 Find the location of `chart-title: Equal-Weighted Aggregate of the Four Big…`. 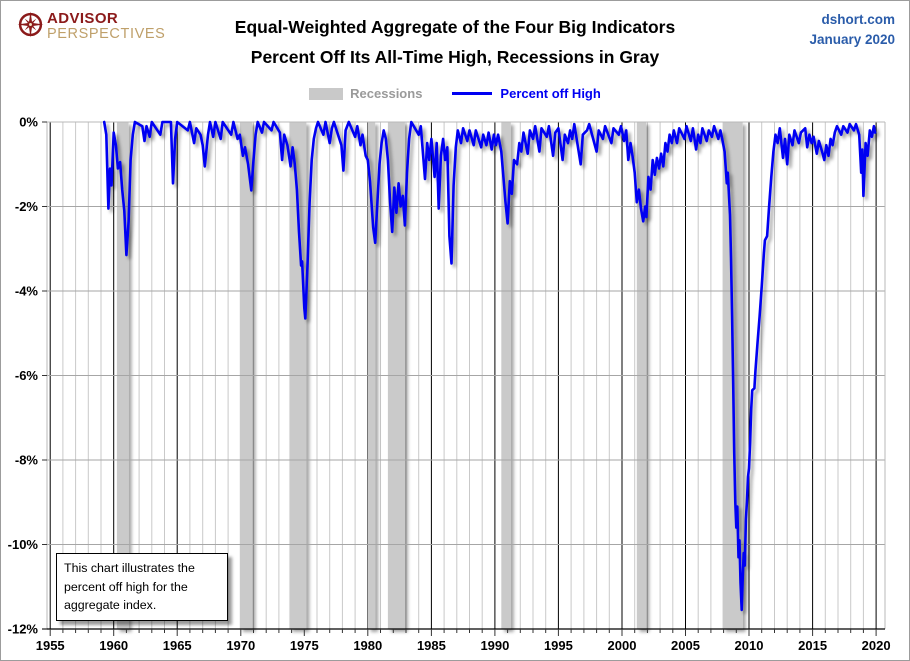

chart-title: Equal-Weighted Aggregate of the Four Big… is located at coordinates (455, 42).